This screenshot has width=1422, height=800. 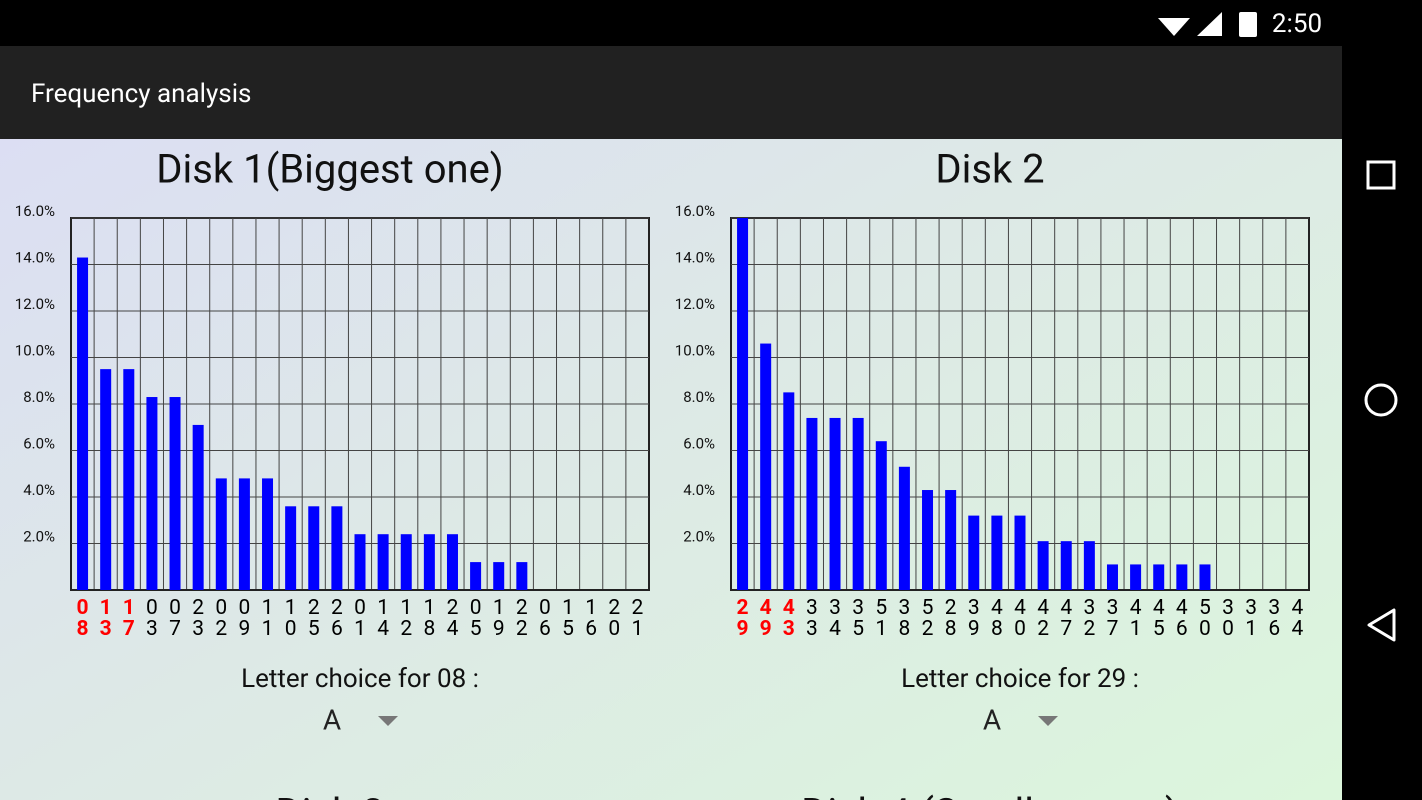 What do you see at coordinates (35, 304) in the screenshot?
I see `y-tick-label: 12.0%` at bounding box center [35, 304].